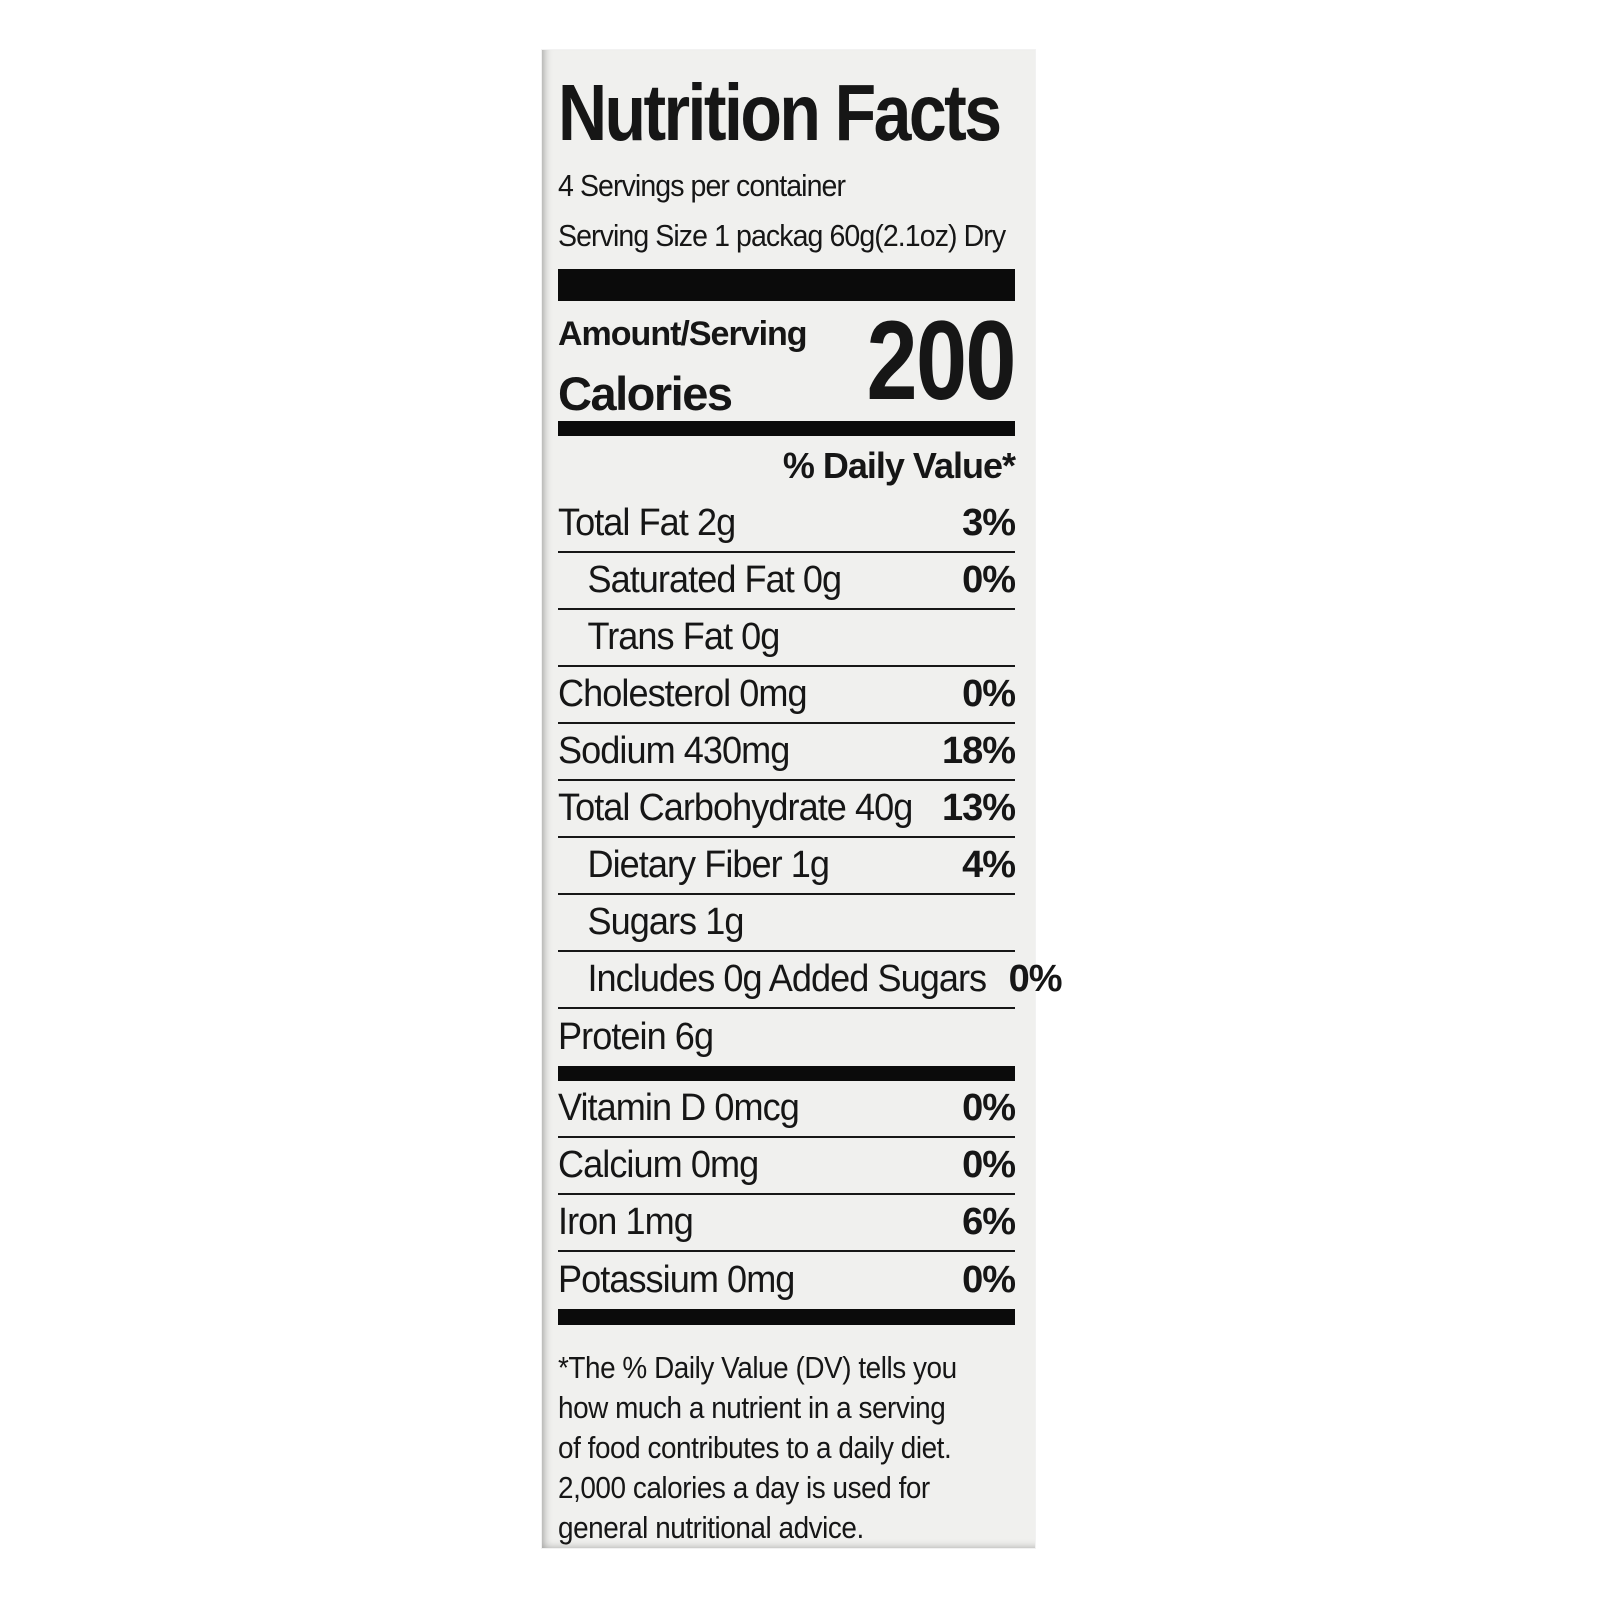 The image size is (1600, 1600). What do you see at coordinates (665, 922) in the screenshot?
I see `nutrient-name: Sugars 1g` at bounding box center [665, 922].